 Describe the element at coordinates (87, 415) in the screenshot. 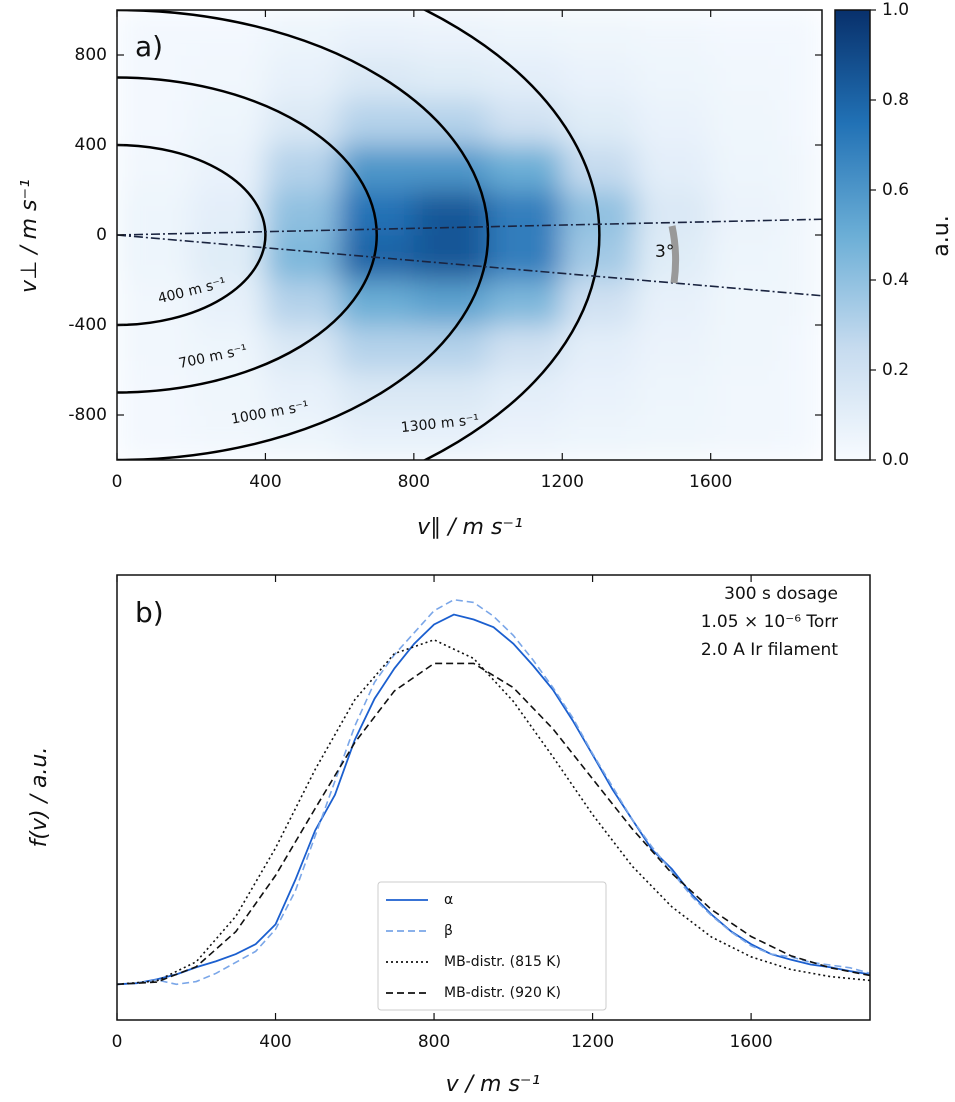

I see `y-tick-label: -800` at that location.